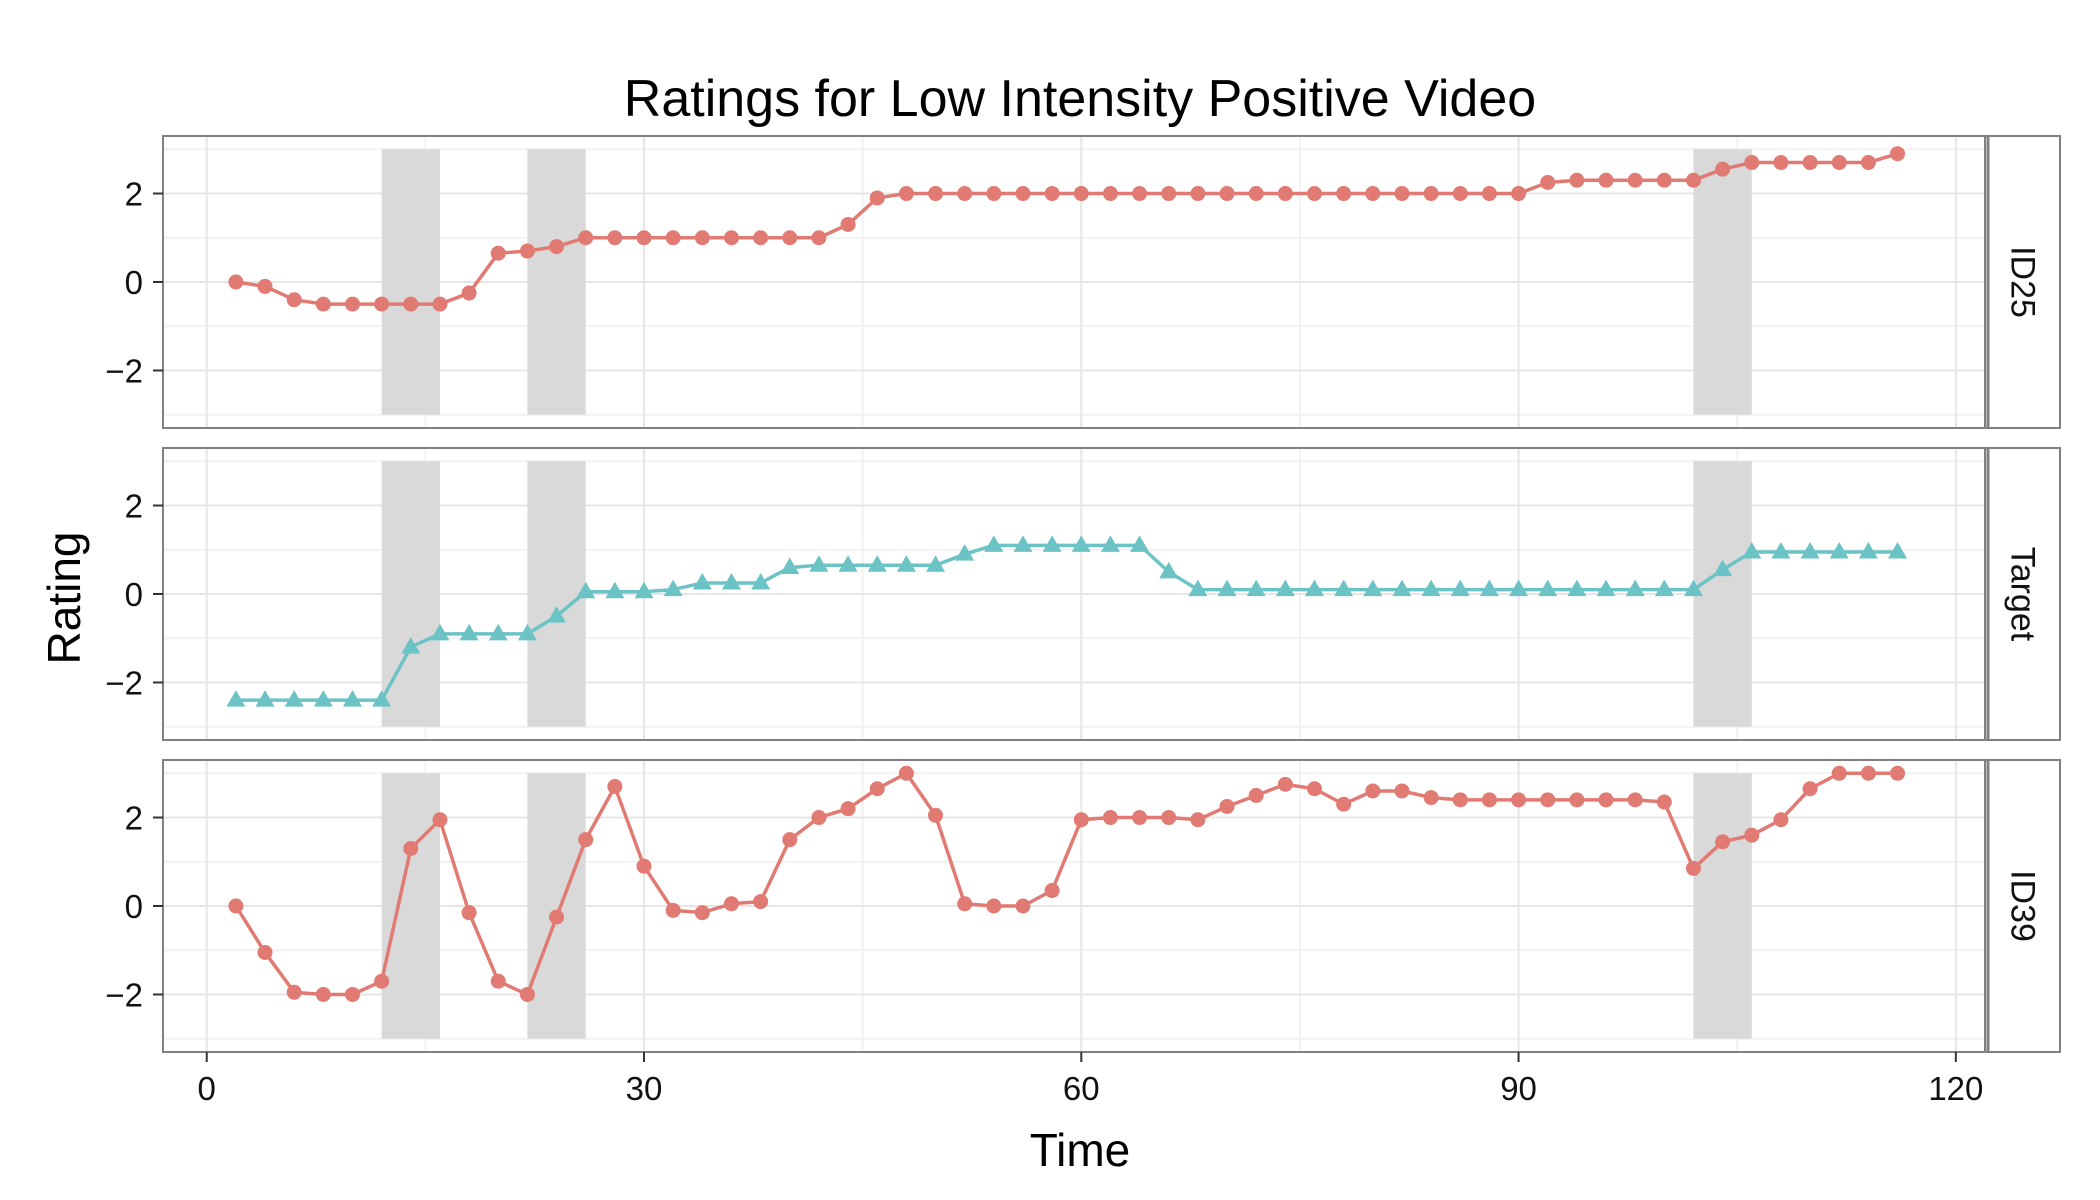 The width and height of the screenshot is (2100, 1200). Describe the element at coordinates (1518, 1088) in the screenshot. I see `x-tick-label: 90` at that location.